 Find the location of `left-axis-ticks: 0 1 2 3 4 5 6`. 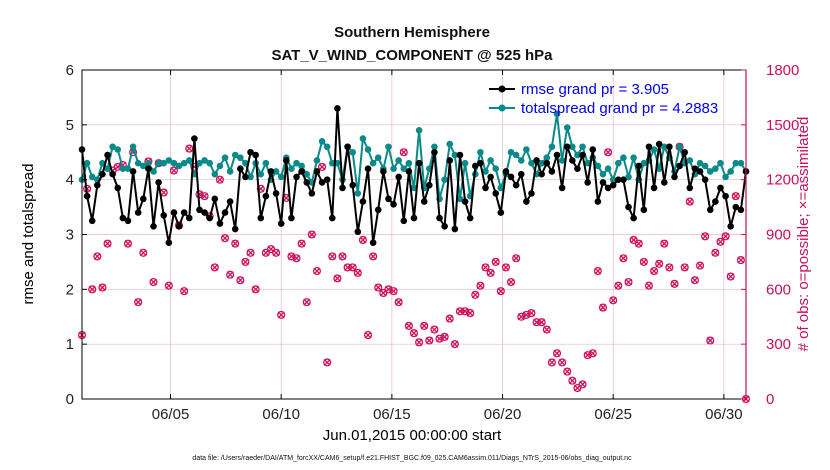

left-axis-ticks: 0 1 2 3 4 5 6 is located at coordinates (76, 235).